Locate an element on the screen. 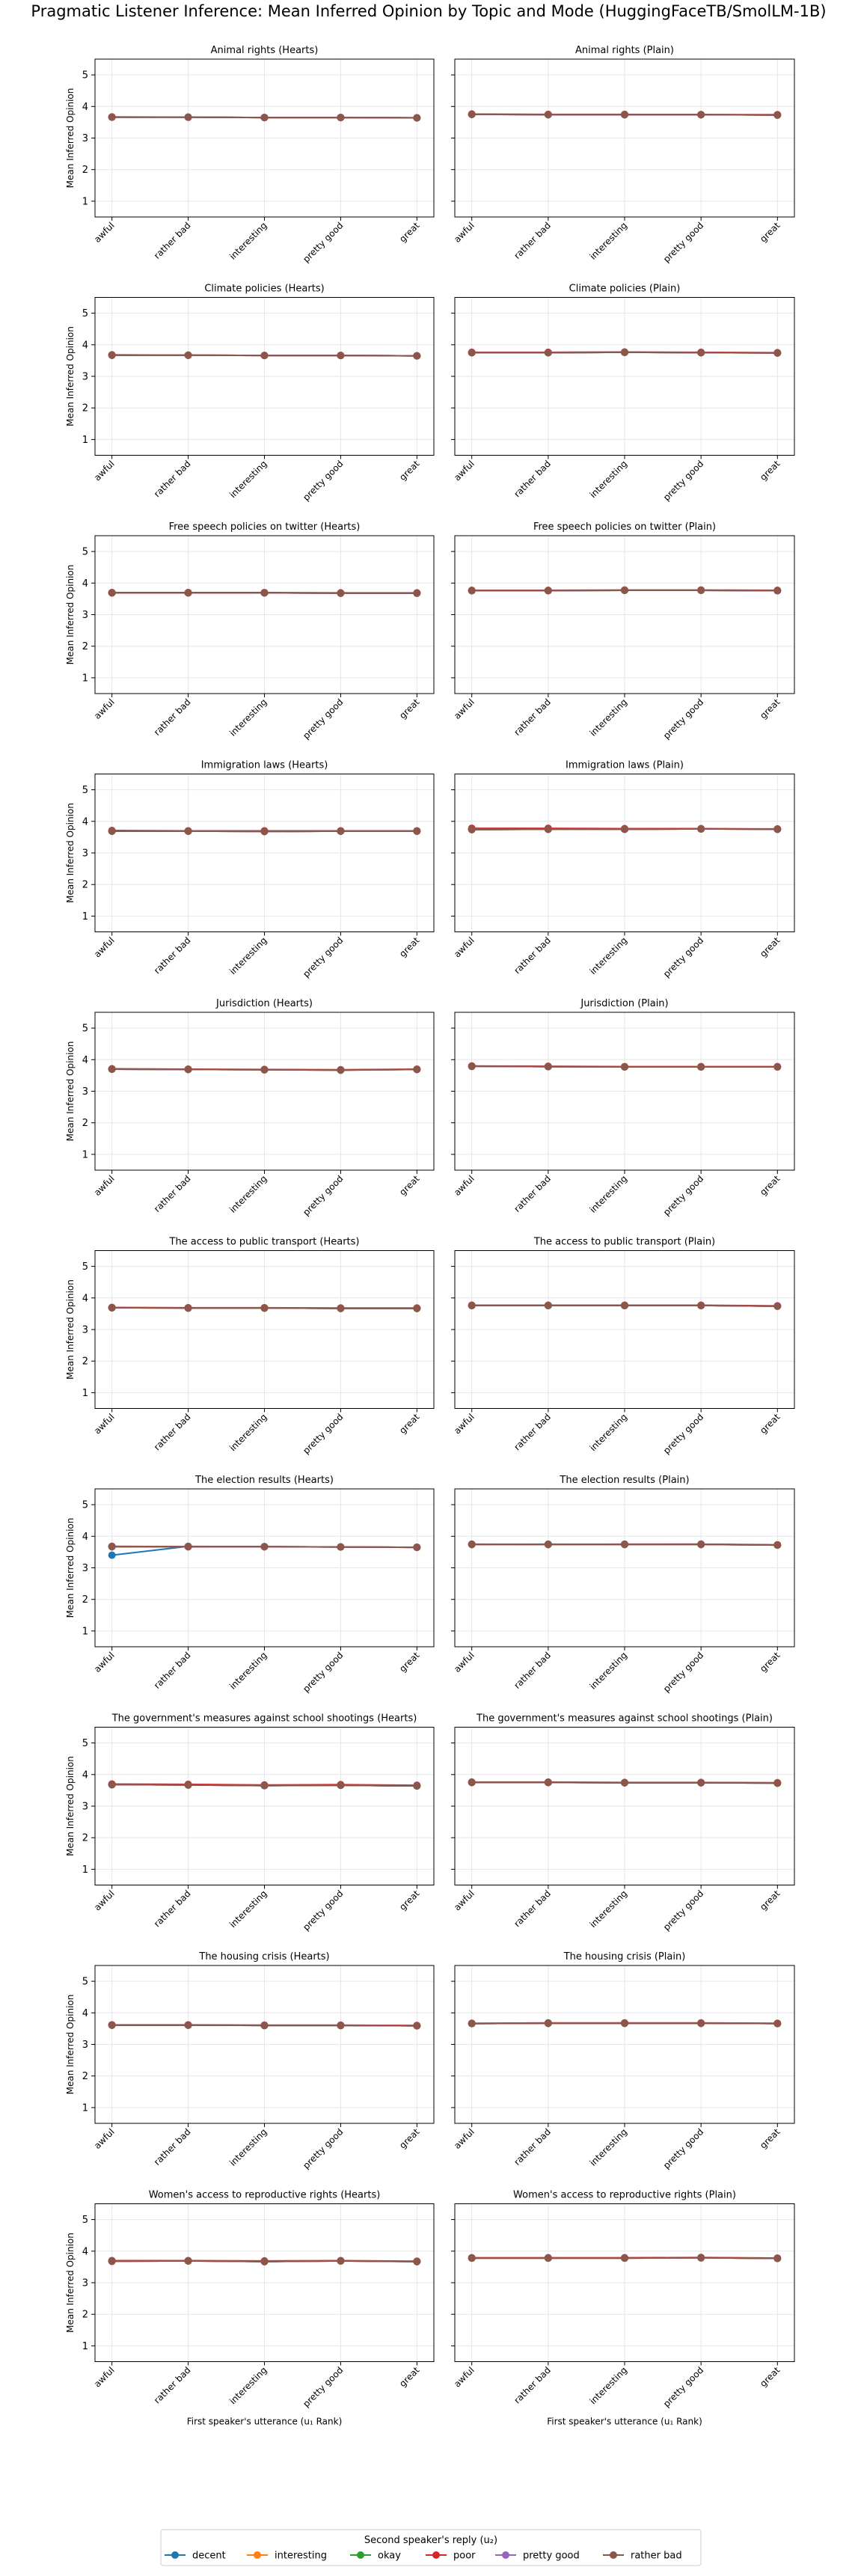 Image resolution: width=858 pixels, height=2576 pixels. legend-label: decent is located at coordinates (209, 2556).